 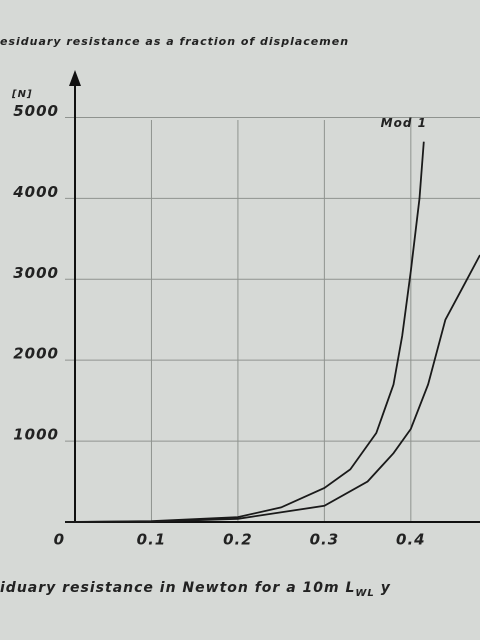 I want to click on caption-tail: y, so click(x=386, y=588).